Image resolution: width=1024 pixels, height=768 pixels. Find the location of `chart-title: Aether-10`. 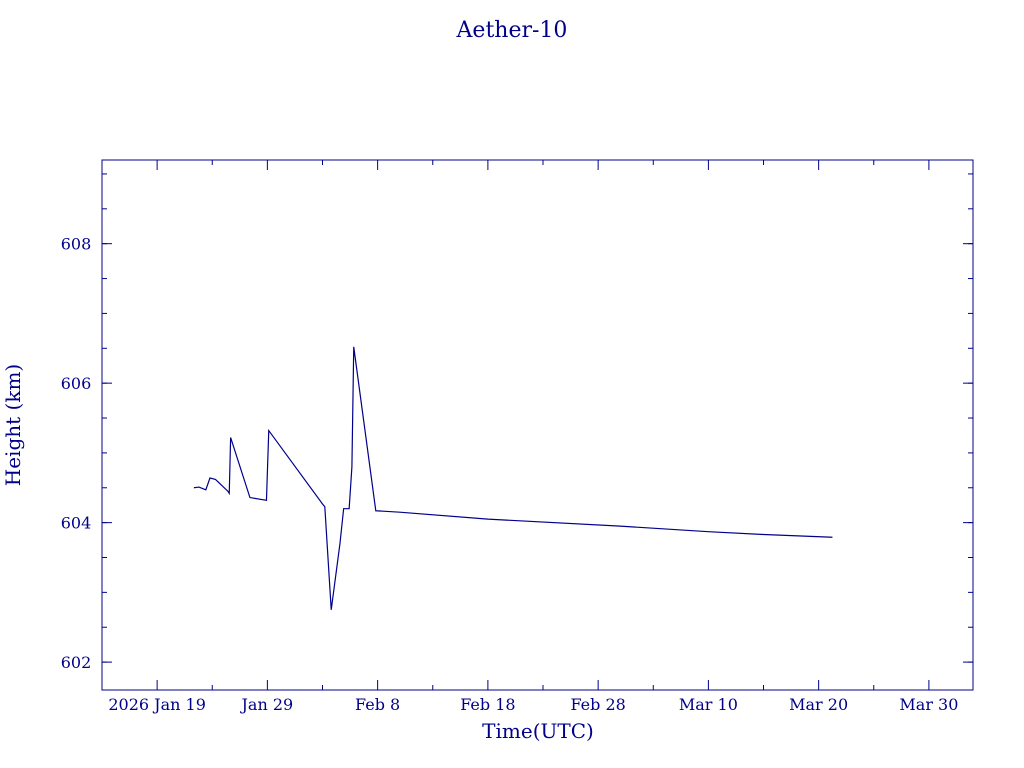

chart-title: Aether-10 is located at coordinates (512, 30).